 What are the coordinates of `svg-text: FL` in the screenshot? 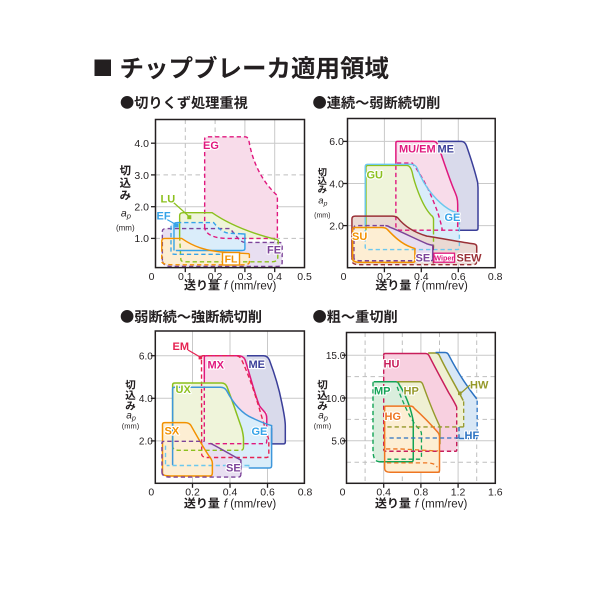 It's located at (231, 260).